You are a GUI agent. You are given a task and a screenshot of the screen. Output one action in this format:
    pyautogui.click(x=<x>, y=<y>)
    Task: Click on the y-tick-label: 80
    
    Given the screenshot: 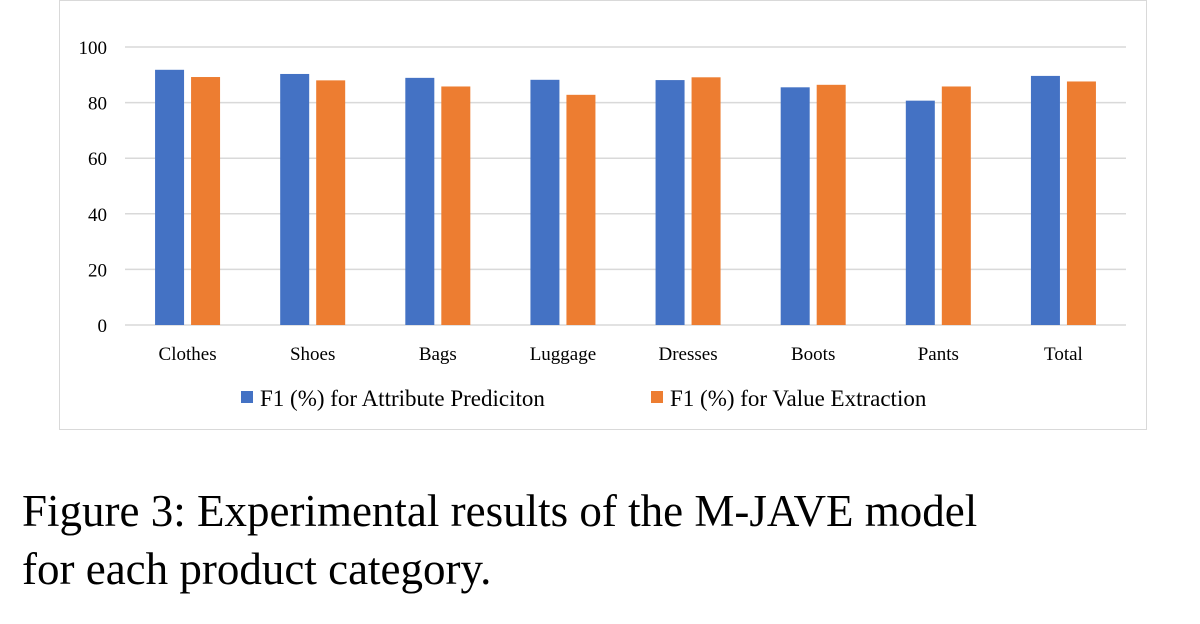 What is the action you would take?
    pyautogui.click(x=97, y=104)
    